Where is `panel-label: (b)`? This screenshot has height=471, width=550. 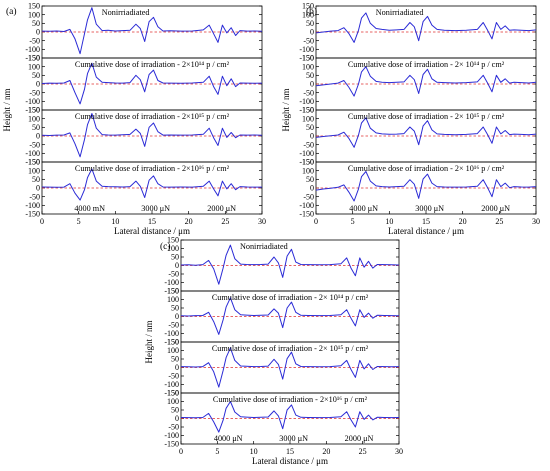 panel-label: (b) is located at coordinates (311, 11).